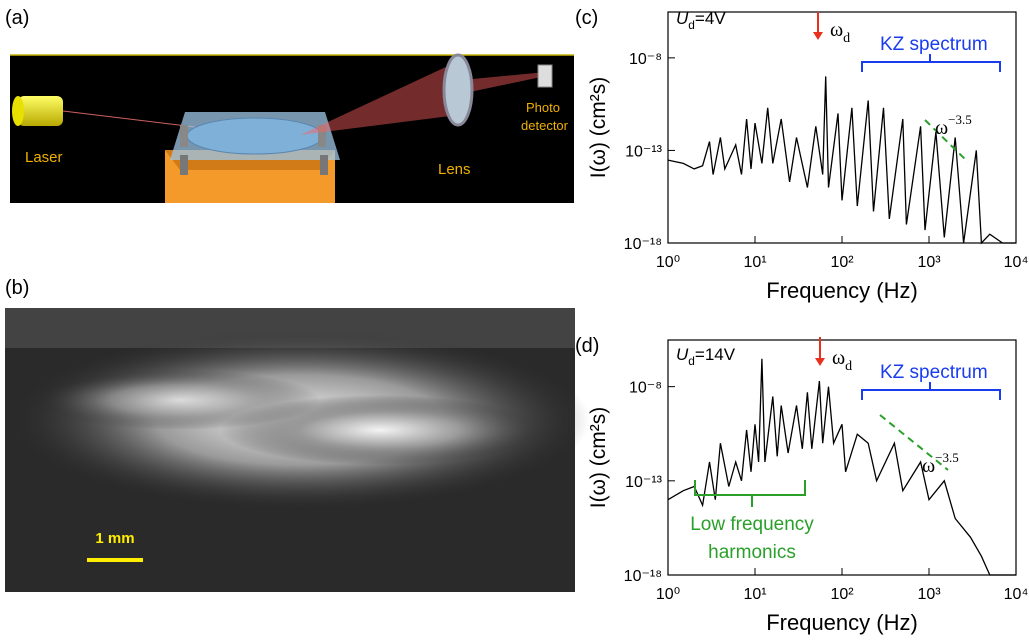 The height and width of the screenshot is (640, 1029). Describe the element at coordinates (752, 524) in the screenshot. I see `harmonics-label: Low frequency` at that location.